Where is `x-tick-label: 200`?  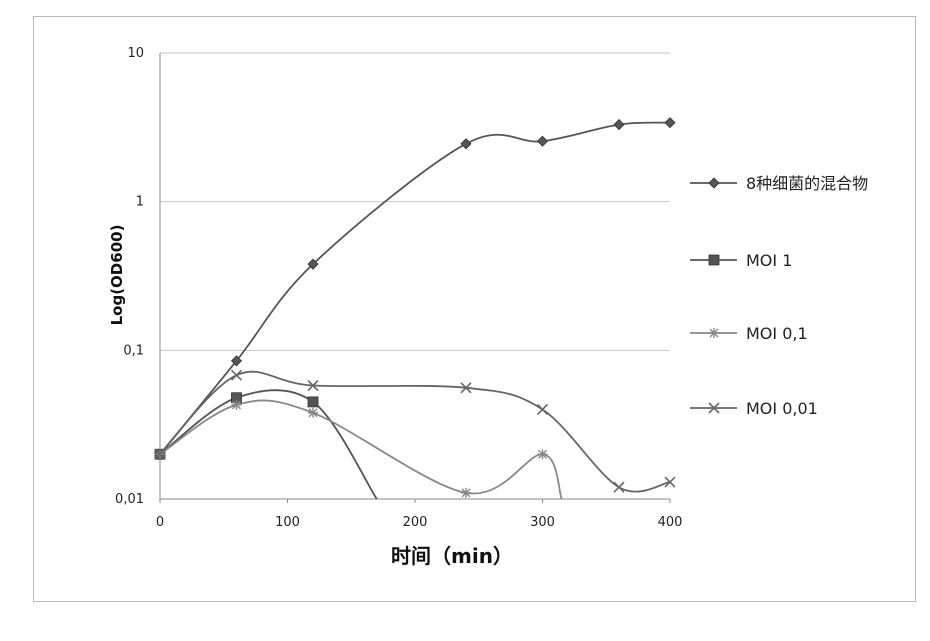 x-tick-label: 200 is located at coordinates (415, 522).